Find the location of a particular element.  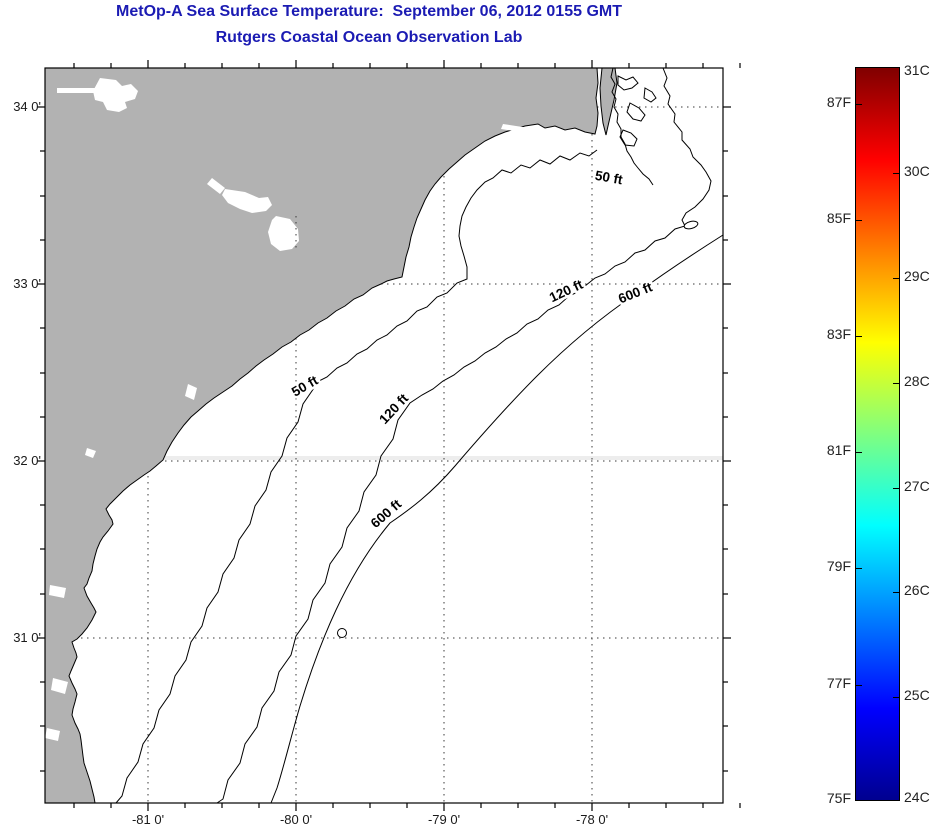

colorbar-label-83f: 83F is located at coordinates (838, 334).